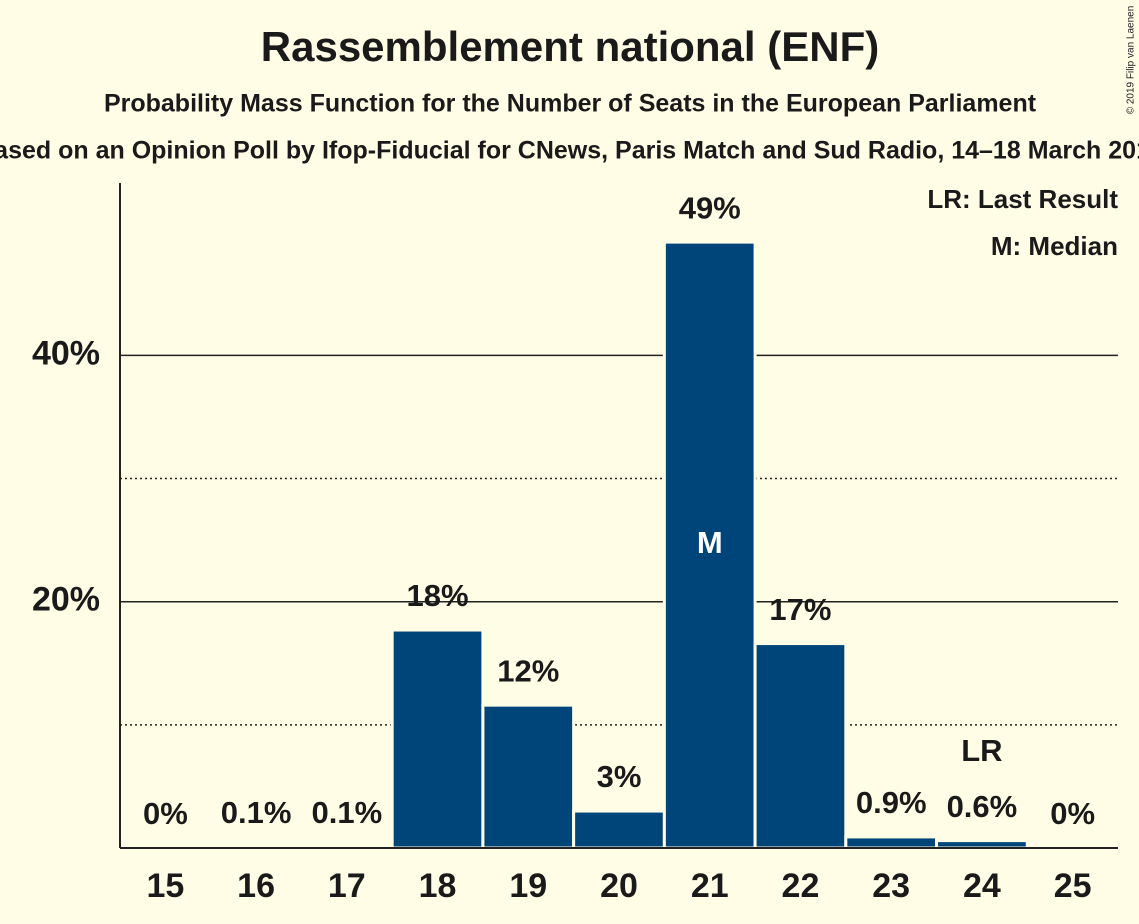  What do you see at coordinates (981, 750) in the screenshot?
I see `last-result-marker: LR` at bounding box center [981, 750].